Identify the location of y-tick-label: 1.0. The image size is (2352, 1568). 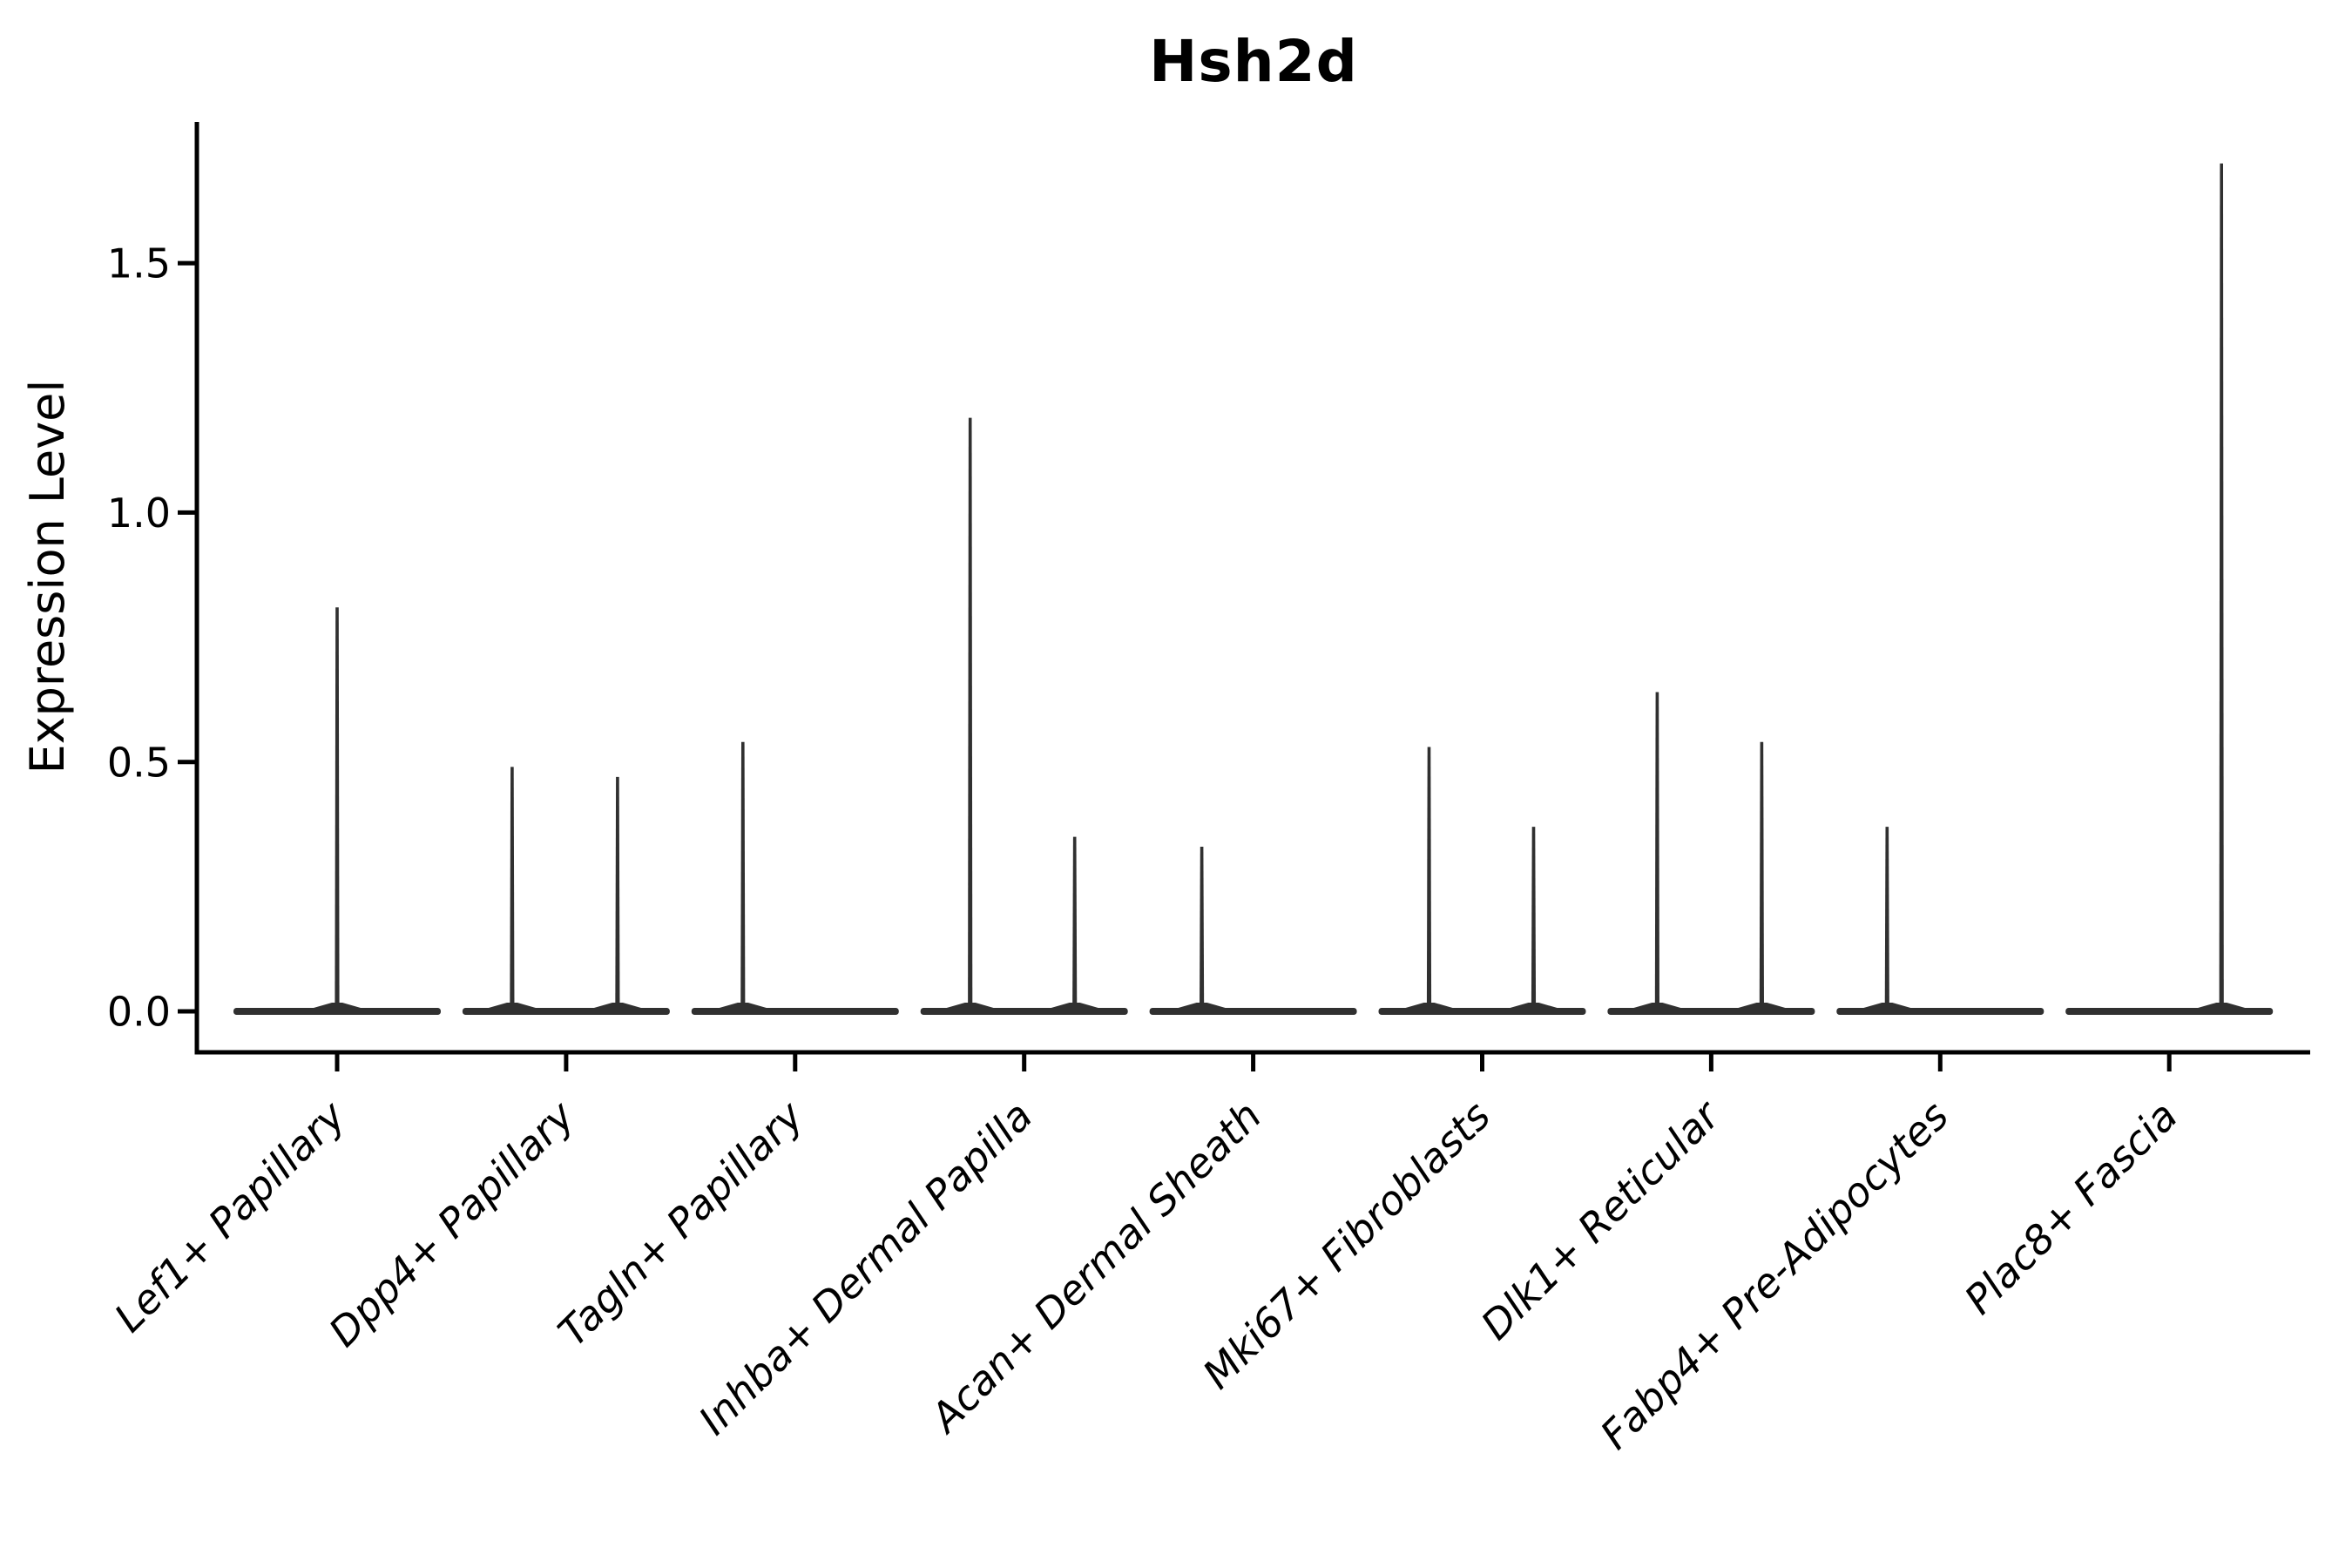
(139, 513).